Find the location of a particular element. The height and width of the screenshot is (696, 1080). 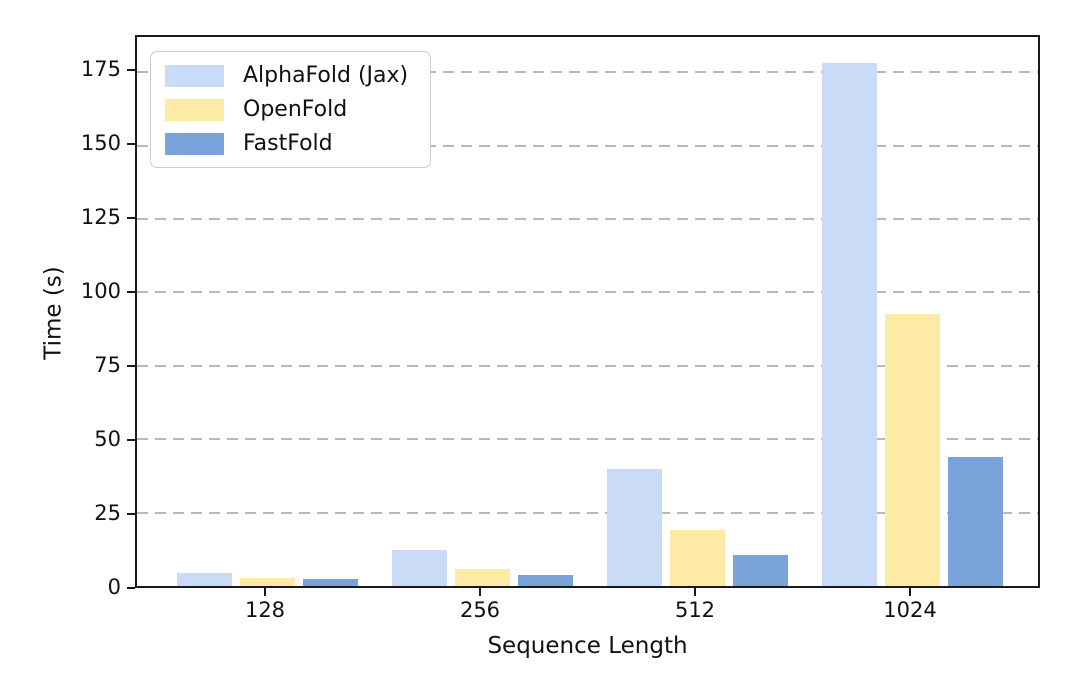

y-tick-label-50: 50 is located at coordinates (107, 439).